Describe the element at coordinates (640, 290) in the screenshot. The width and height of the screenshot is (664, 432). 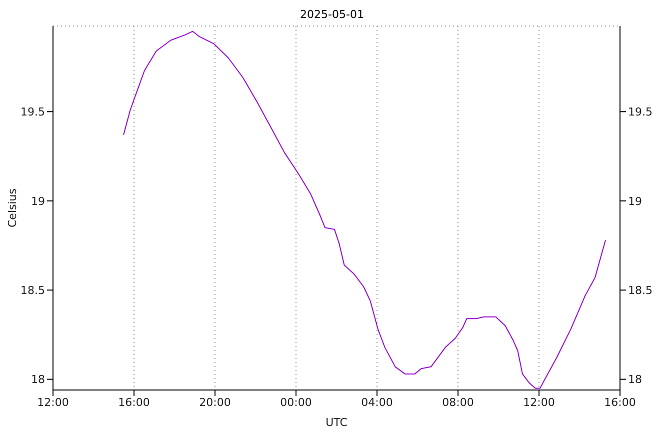
I see `y2-tick-label: 18.5` at that location.